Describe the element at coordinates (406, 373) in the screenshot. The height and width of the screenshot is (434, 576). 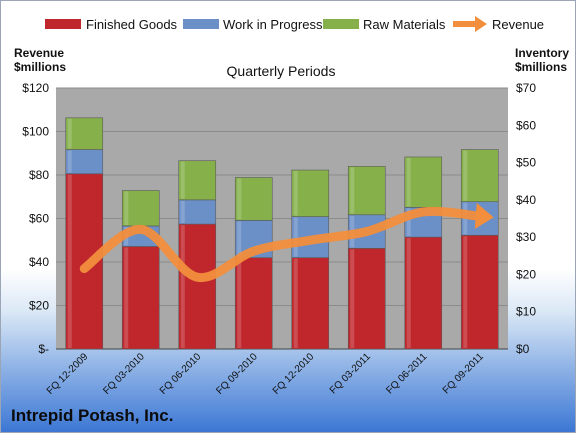
I see `category-label: FQ 06-2011` at that location.